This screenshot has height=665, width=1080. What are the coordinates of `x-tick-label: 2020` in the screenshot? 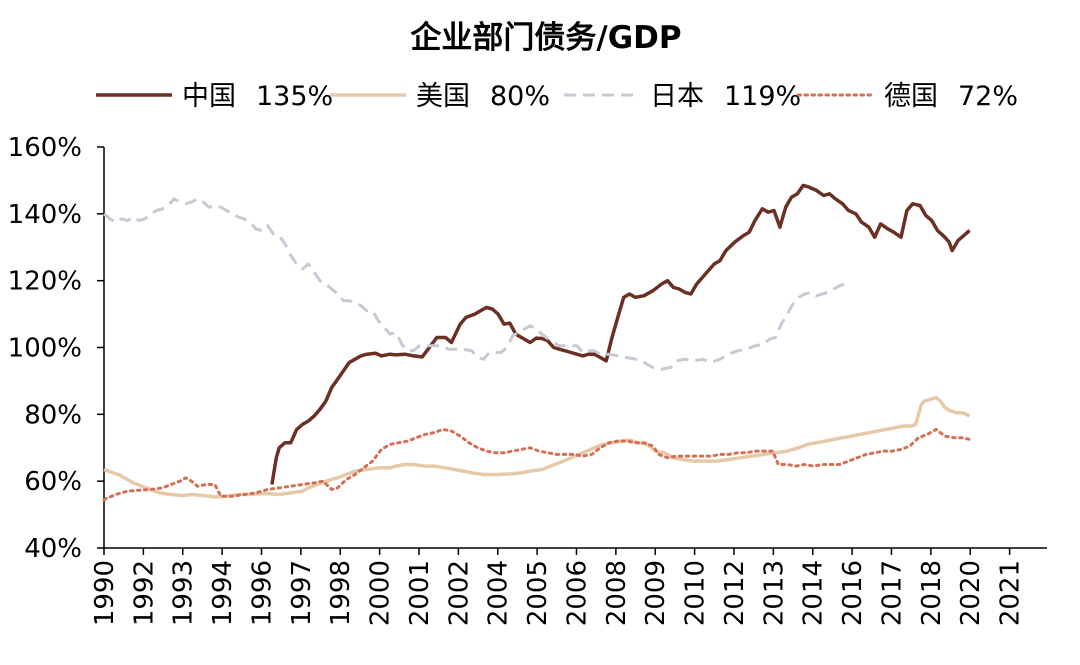 It's located at (971, 593).